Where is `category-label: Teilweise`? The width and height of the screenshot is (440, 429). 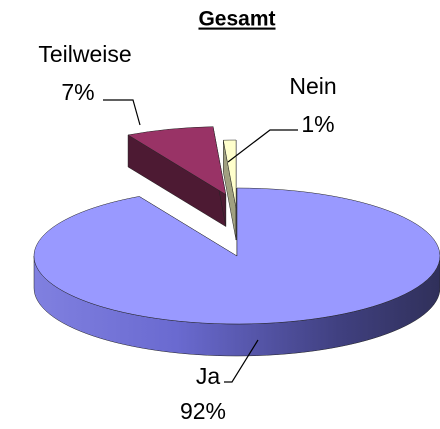
category-label: Teilweise is located at coordinates (84, 54).